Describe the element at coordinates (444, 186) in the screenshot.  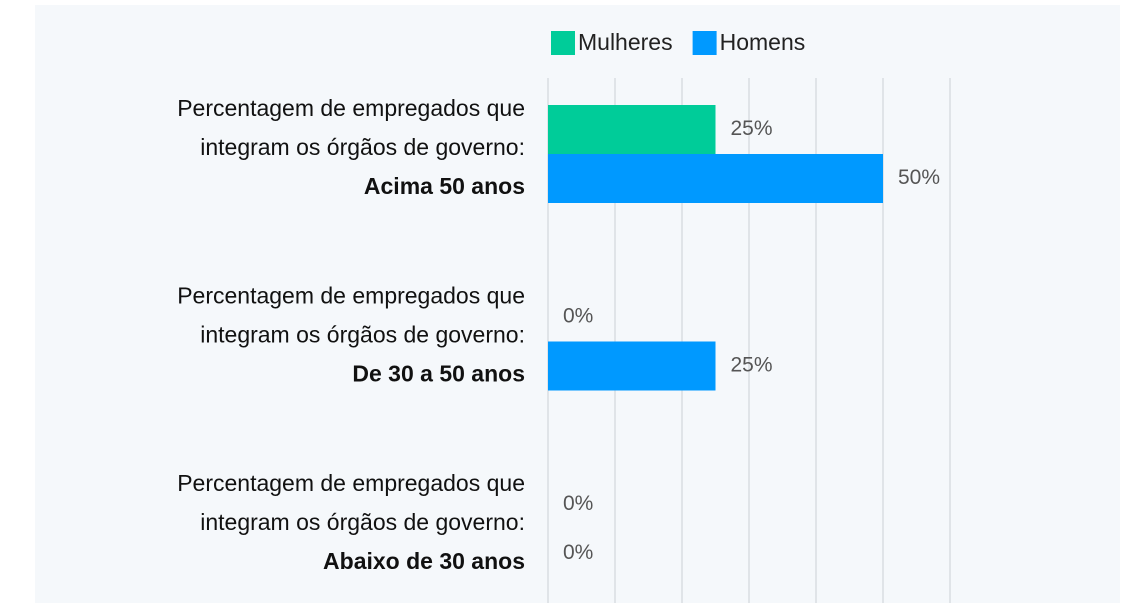
I see `category-label: Acima 50 anos` at that location.